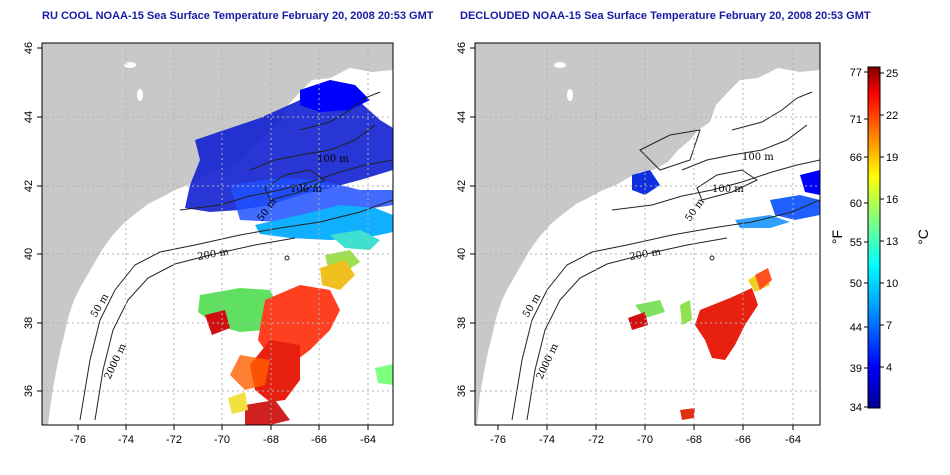  I want to click on colorbar-f-tick: 34, so click(856, 408).